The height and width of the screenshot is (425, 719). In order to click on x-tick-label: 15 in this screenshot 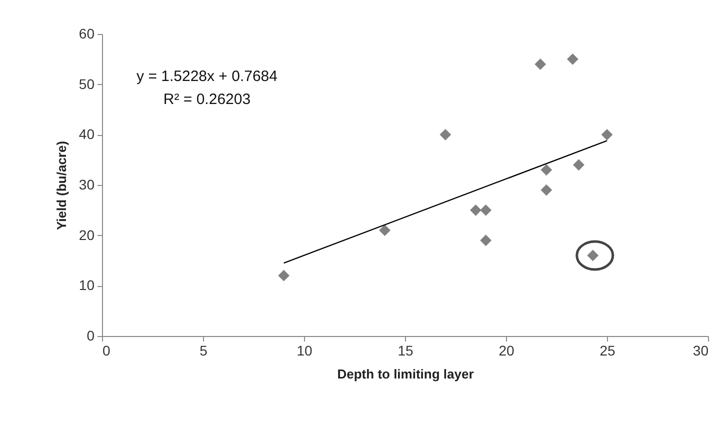, I will do `click(406, 350)`.